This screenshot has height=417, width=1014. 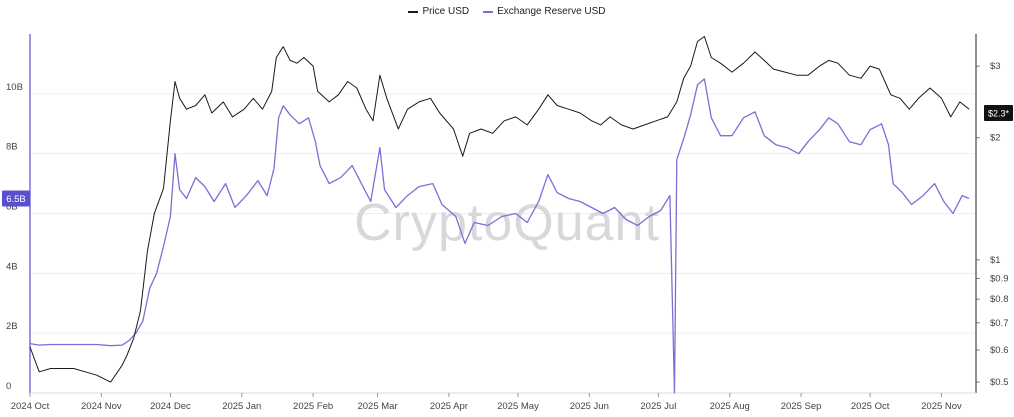 I want to click on y-left-tick-label: 8B, so click(x=12, y=147).